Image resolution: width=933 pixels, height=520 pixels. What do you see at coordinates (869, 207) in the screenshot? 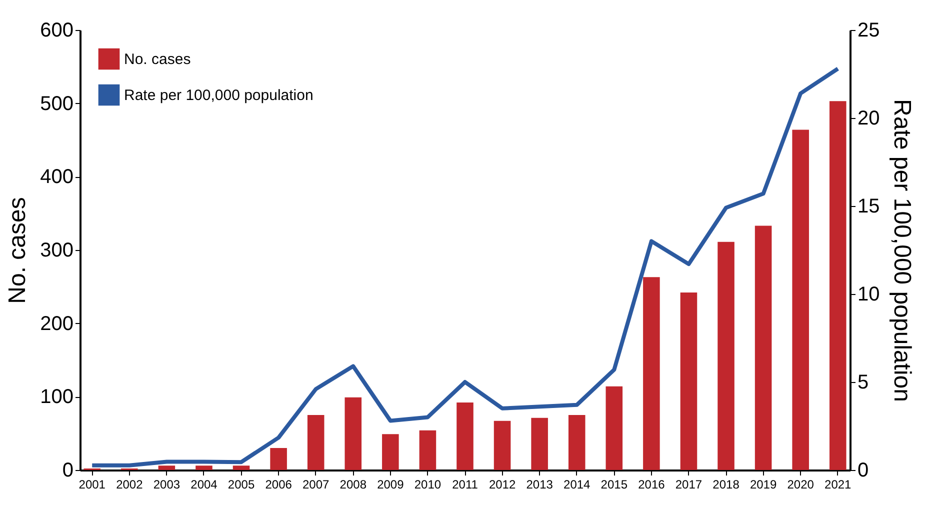
I see `y2-tick-label: 15` at bounding box center [869, 207].